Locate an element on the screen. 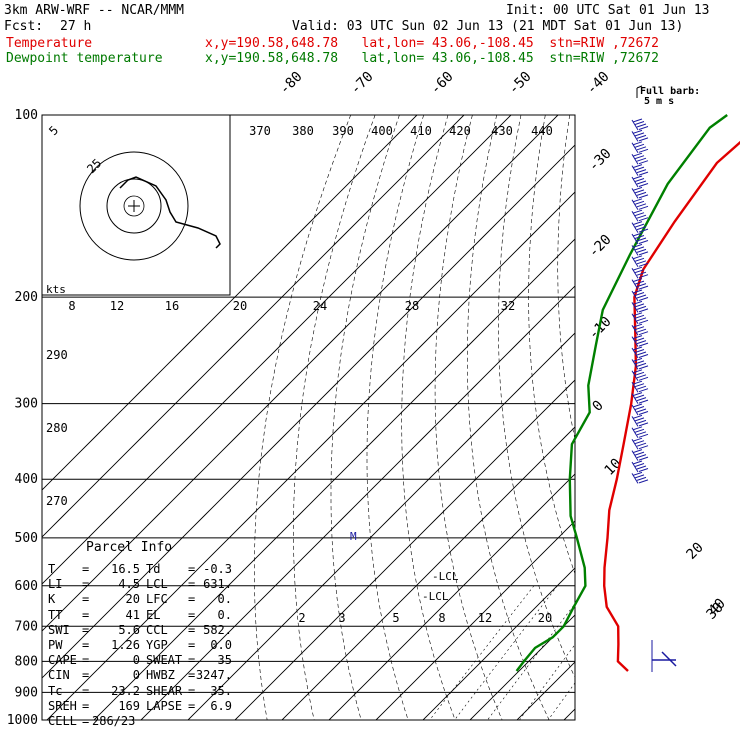 This screenshot has width=740, height=740. parcel-info-cell: 4.5 is located at coordinates (129, 584).